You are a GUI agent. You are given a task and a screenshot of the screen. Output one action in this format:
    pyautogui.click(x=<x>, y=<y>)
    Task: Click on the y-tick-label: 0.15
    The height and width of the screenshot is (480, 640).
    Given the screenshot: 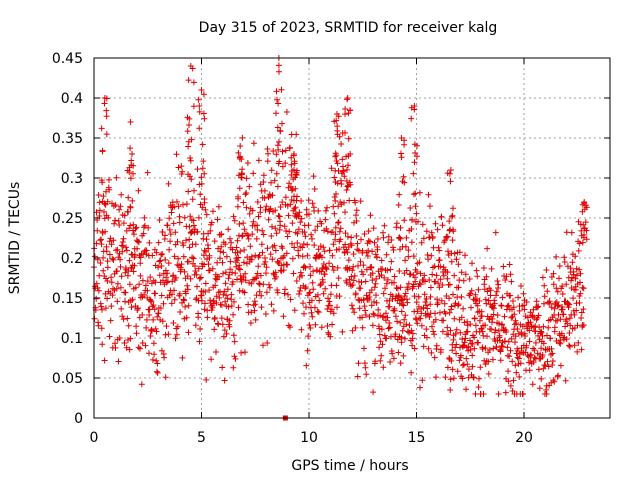 What is the action you would take?
    pyautogui.click(x=67, y=299)
    